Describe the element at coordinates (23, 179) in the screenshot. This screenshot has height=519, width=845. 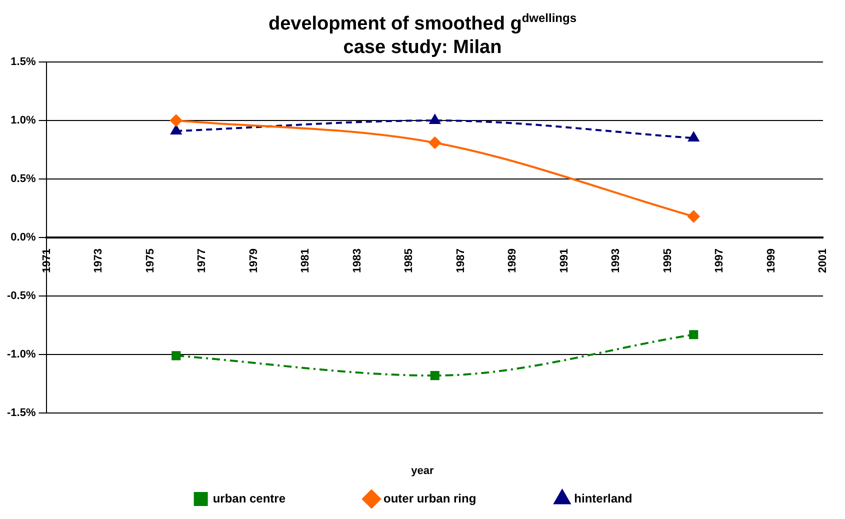
I see `y-tick-label: 0.5%` at that location.